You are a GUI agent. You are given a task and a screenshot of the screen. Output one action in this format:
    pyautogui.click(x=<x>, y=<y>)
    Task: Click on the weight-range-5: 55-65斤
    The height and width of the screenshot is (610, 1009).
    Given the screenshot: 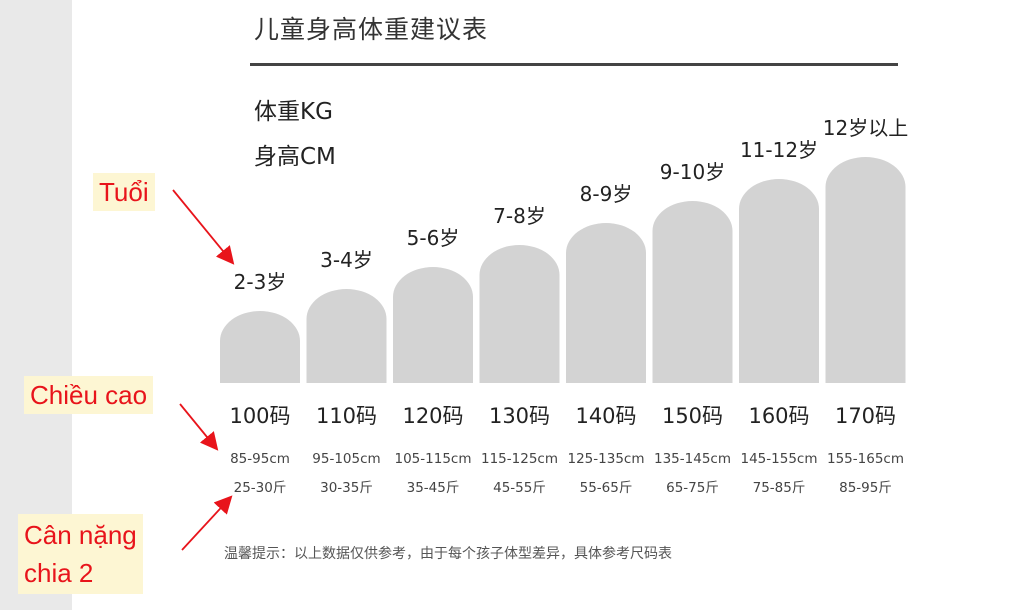 What is the action you would take?
    pyautogui.click(x=606, y=488)
    